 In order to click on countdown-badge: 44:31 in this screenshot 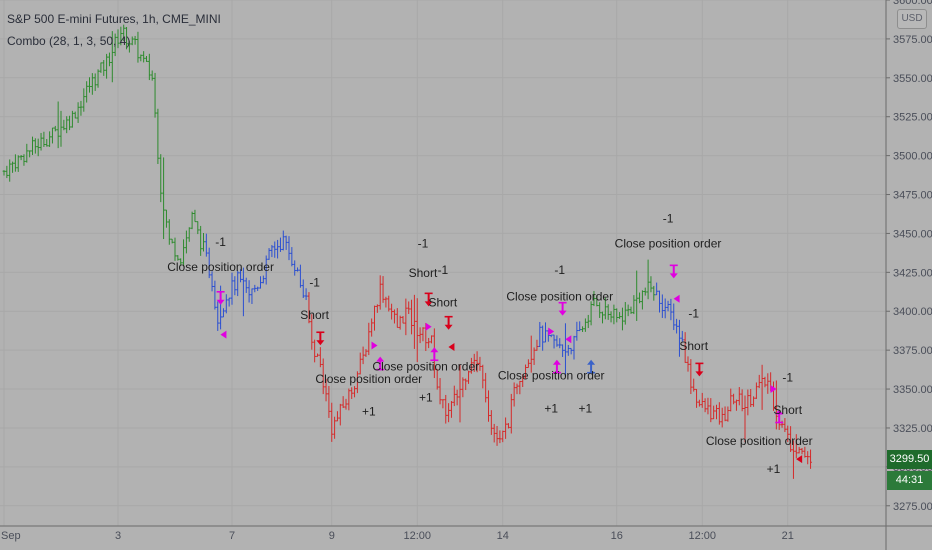, I will do `click(909, 480)`.